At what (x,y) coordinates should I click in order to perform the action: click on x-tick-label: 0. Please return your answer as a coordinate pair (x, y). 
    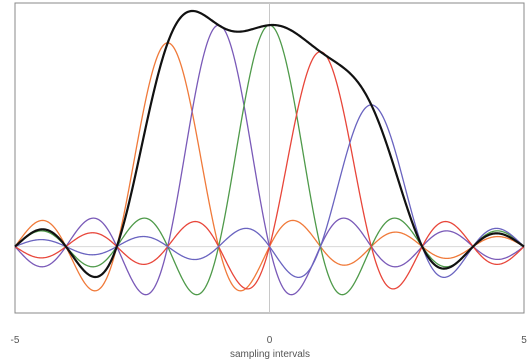
    Looking at the image, I should click on (270, 340).